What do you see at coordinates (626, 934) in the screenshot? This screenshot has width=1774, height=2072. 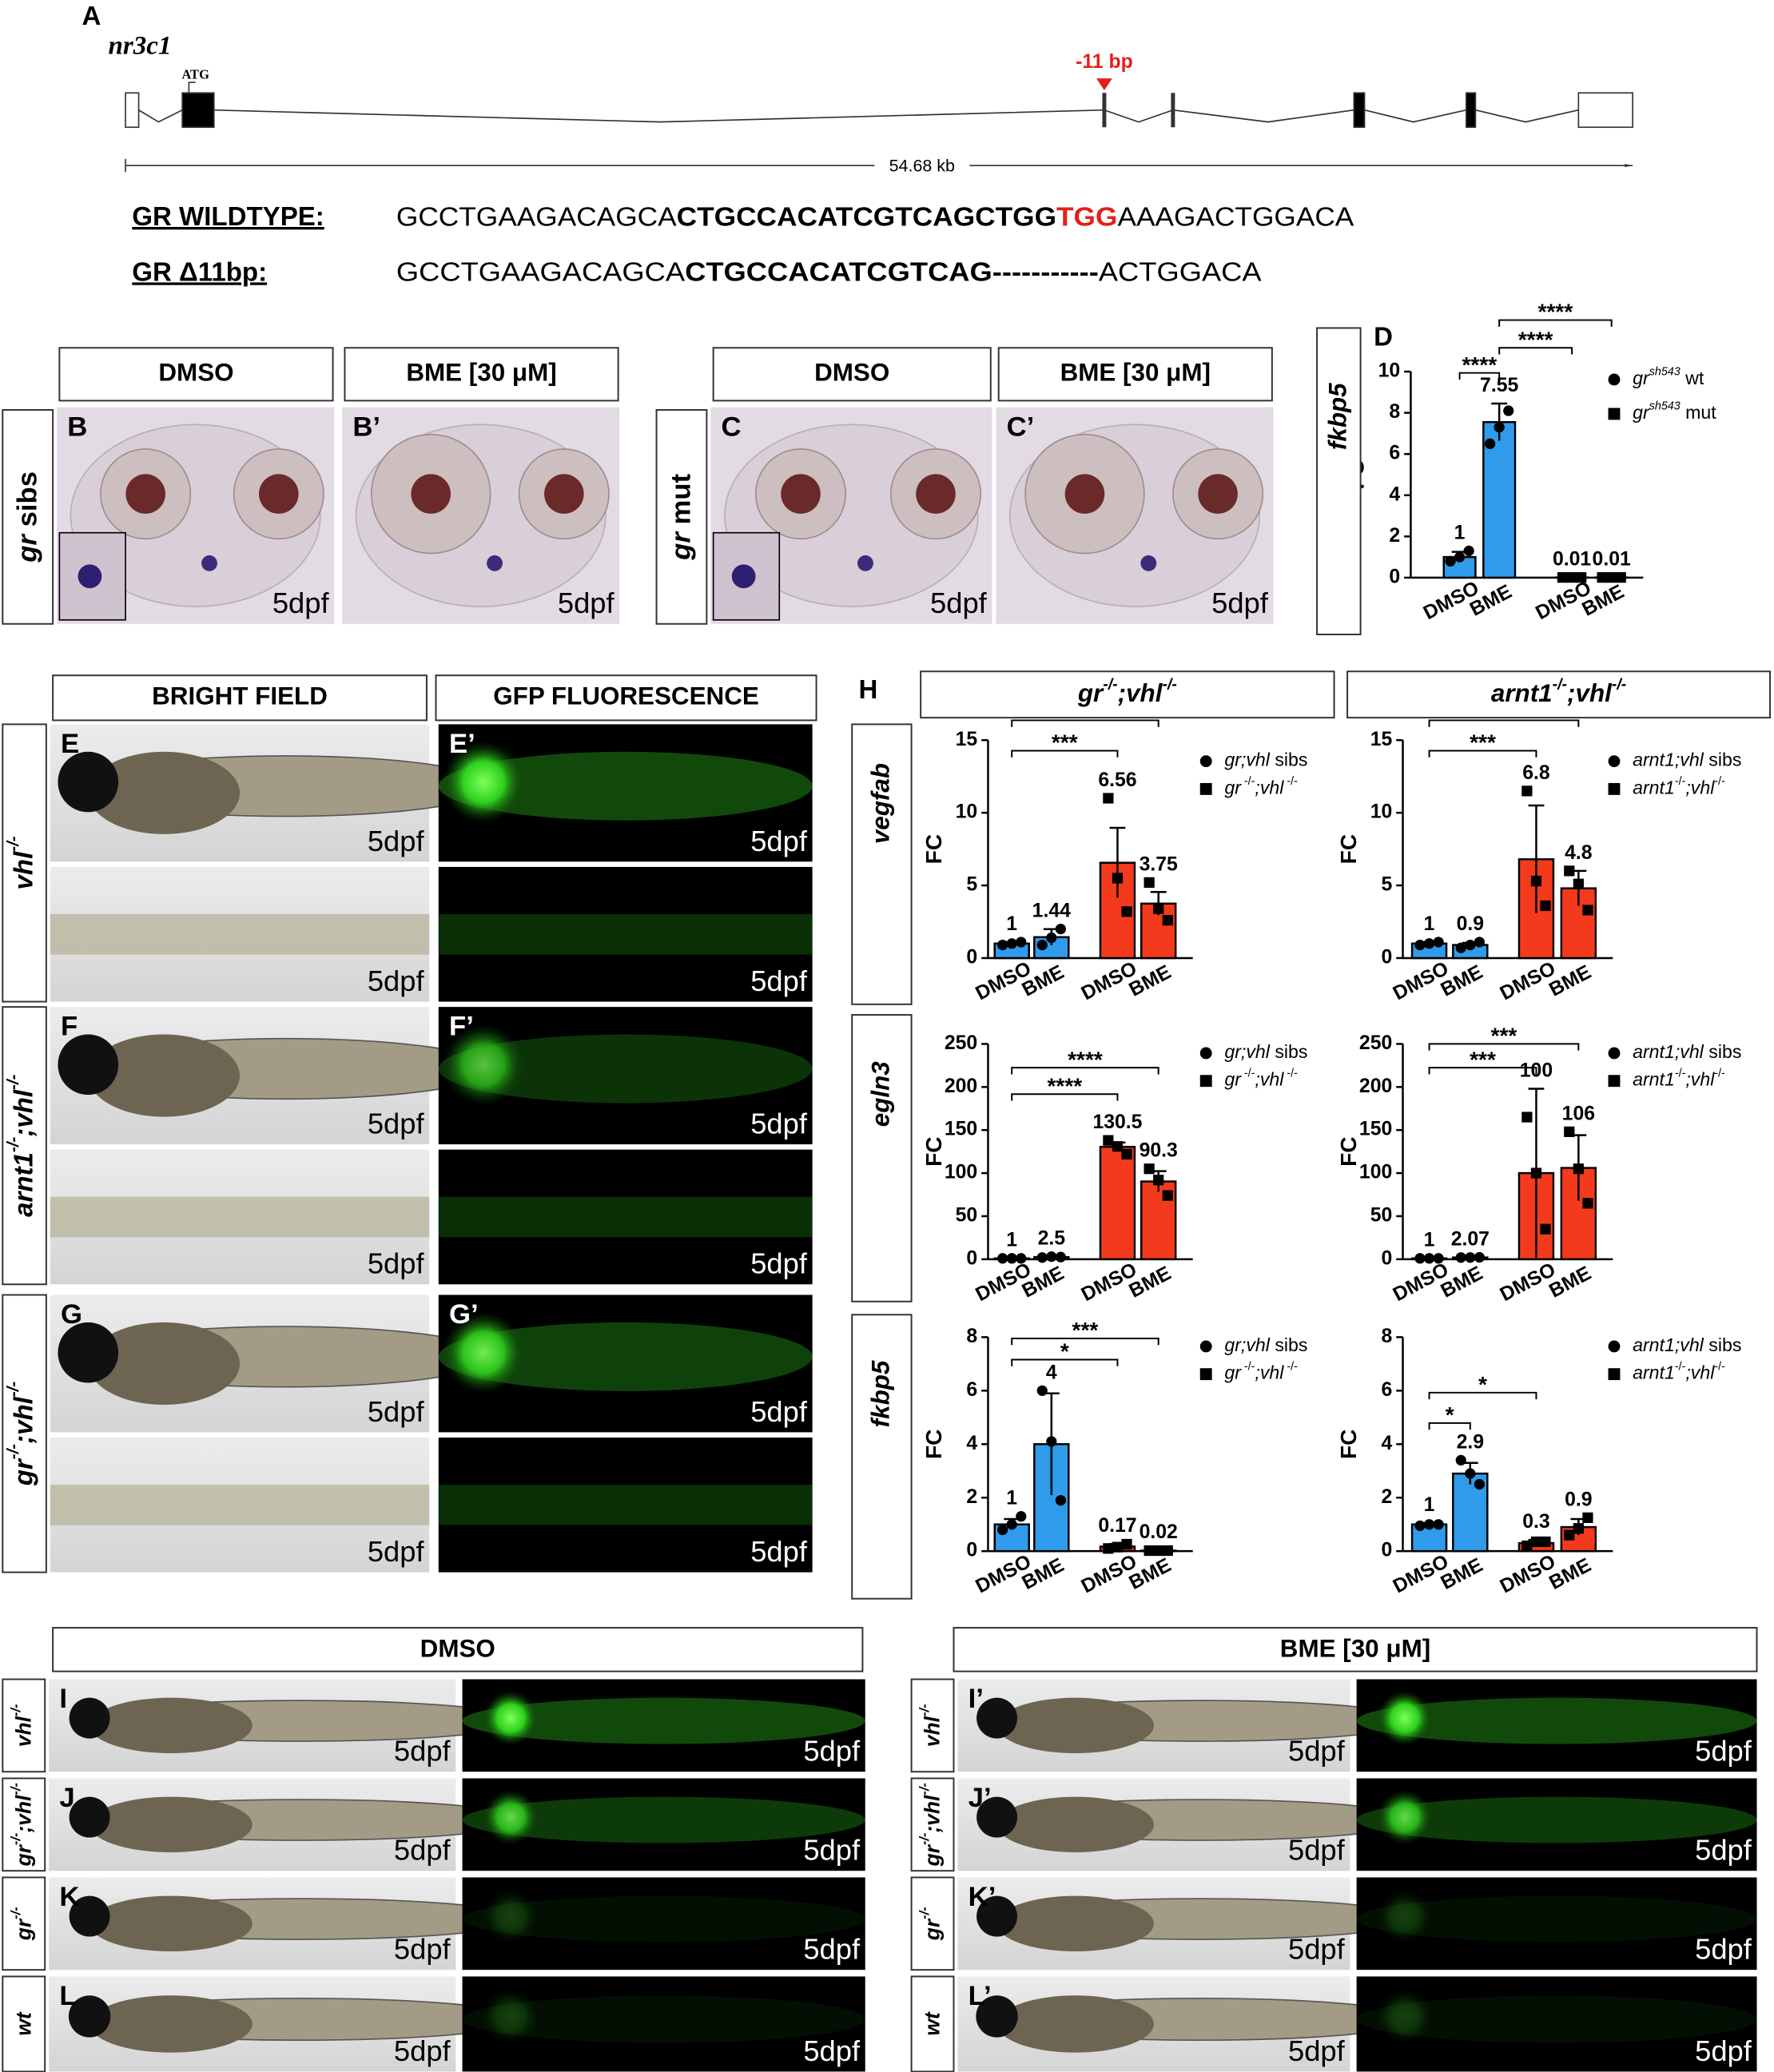 I see `tail` at bounding box center [626, 934].